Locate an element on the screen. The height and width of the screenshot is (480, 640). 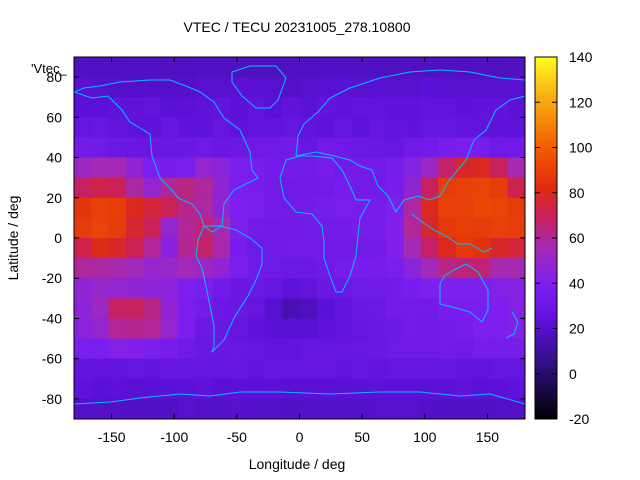
coast-eurasia is located at coordinates (410, 141).